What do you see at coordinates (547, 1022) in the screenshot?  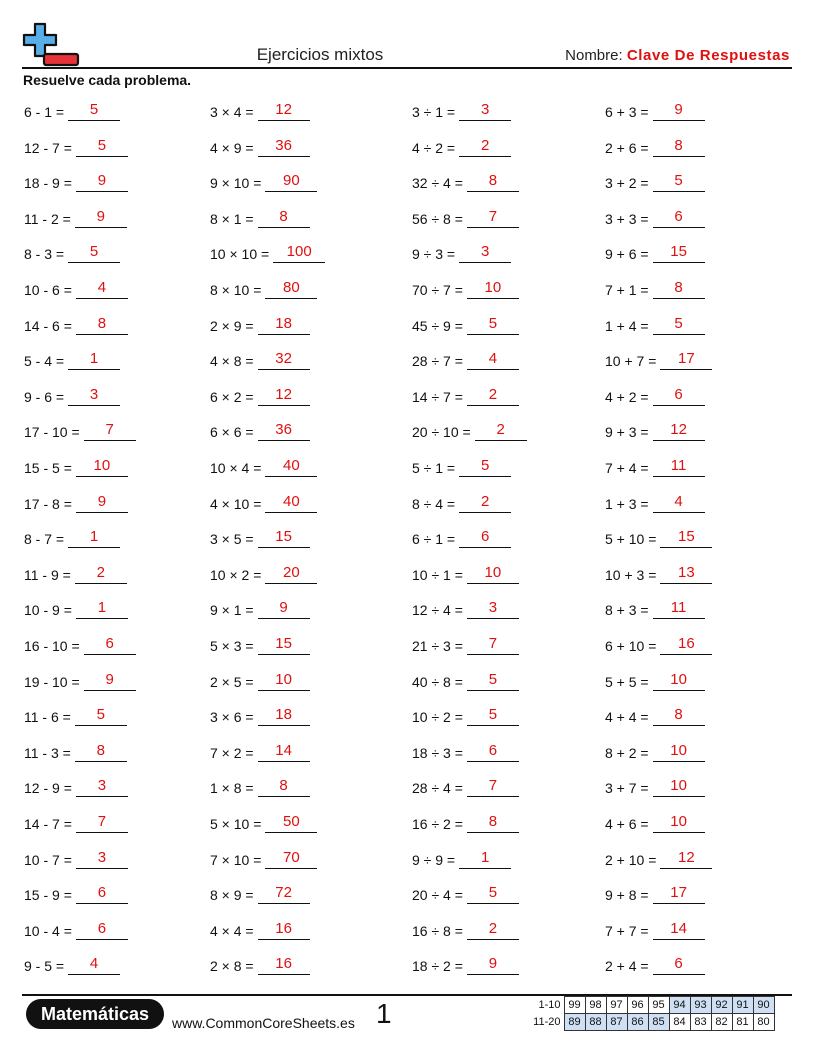 I see `score-row-label: 11-20` at bounding box center [547, 1022].